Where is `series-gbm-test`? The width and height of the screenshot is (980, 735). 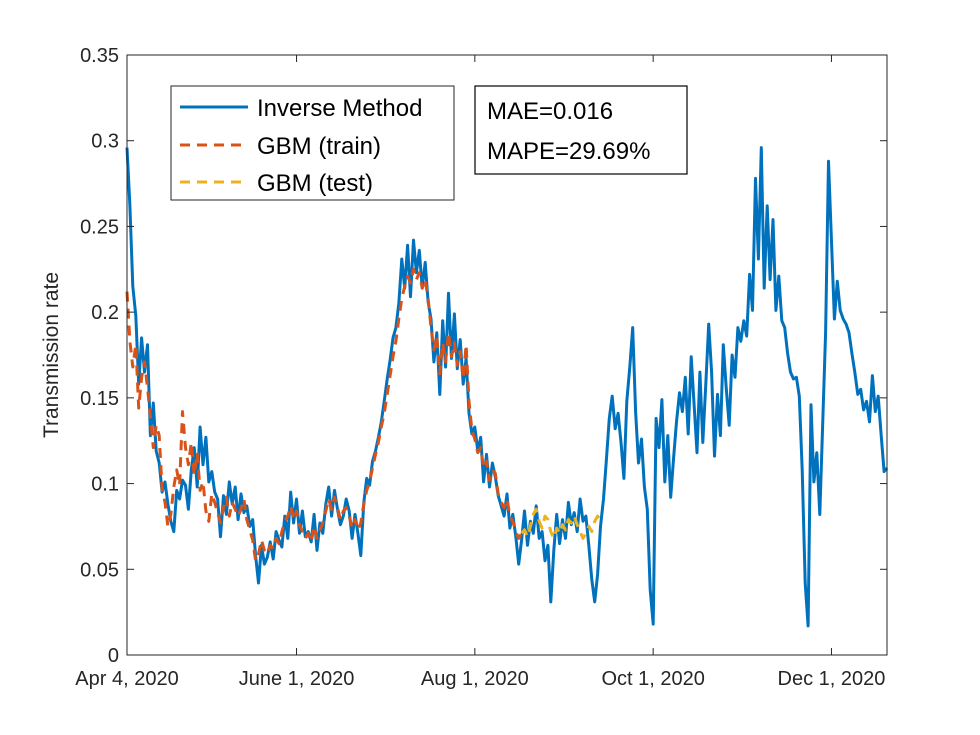
series-gbm-test is located at coordinates (562, 523).